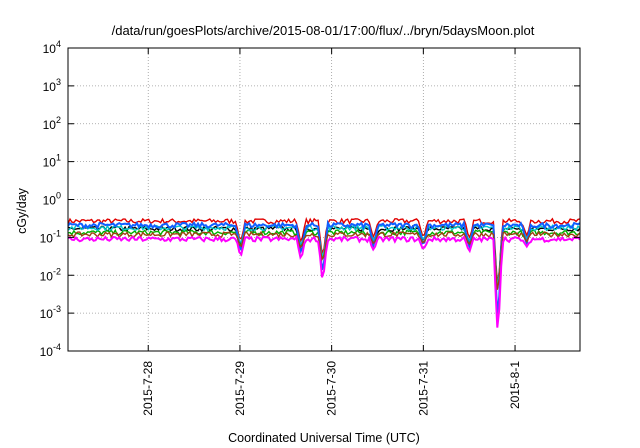  Describe the element at coordinates (50, 274) in the screenshot. I see `y-tick-label: 10⁻²` at that location.